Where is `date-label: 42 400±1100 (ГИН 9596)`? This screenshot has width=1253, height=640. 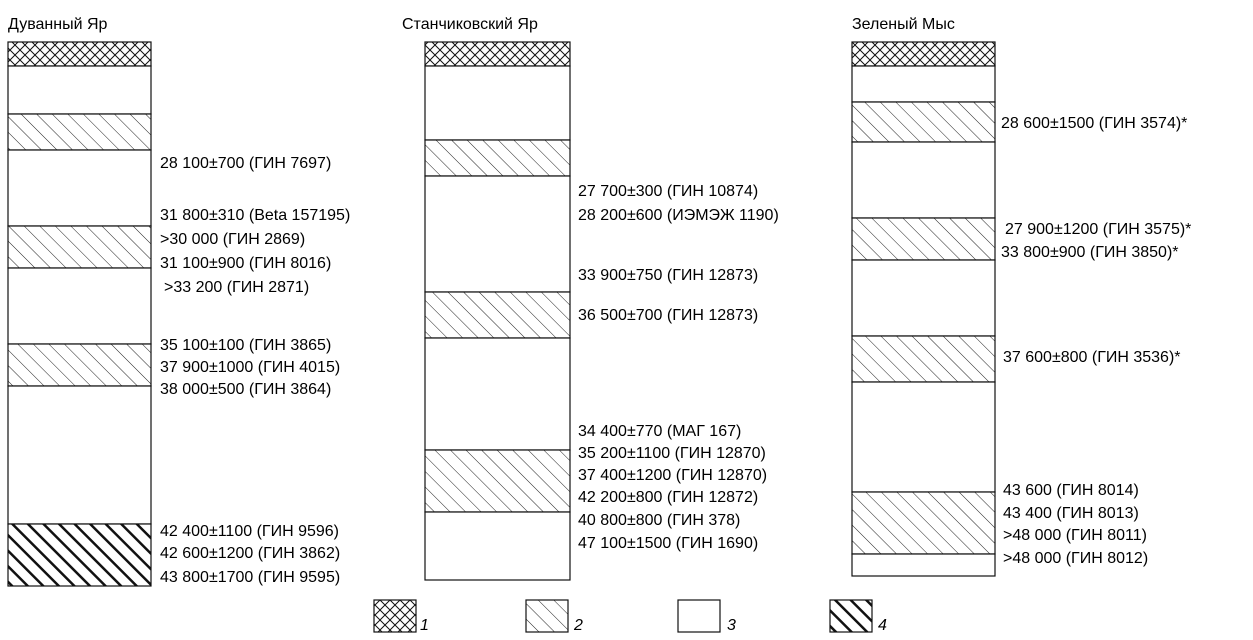 date-label: 42 400±1100 (ГИН 9596) is located at coordinates (249, 531).